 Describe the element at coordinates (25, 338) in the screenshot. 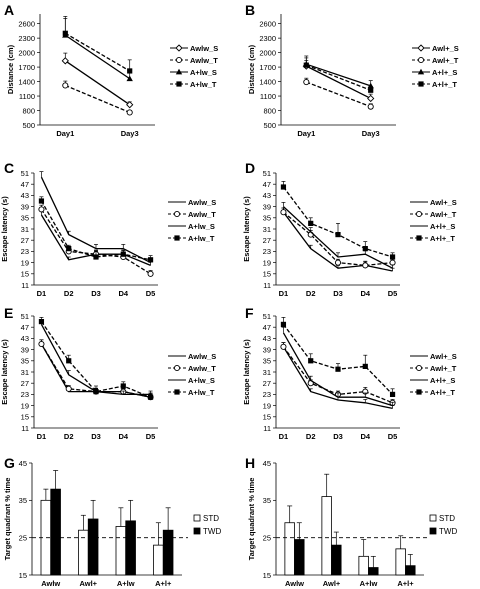

I see `y-tick-label: 43` at that location.